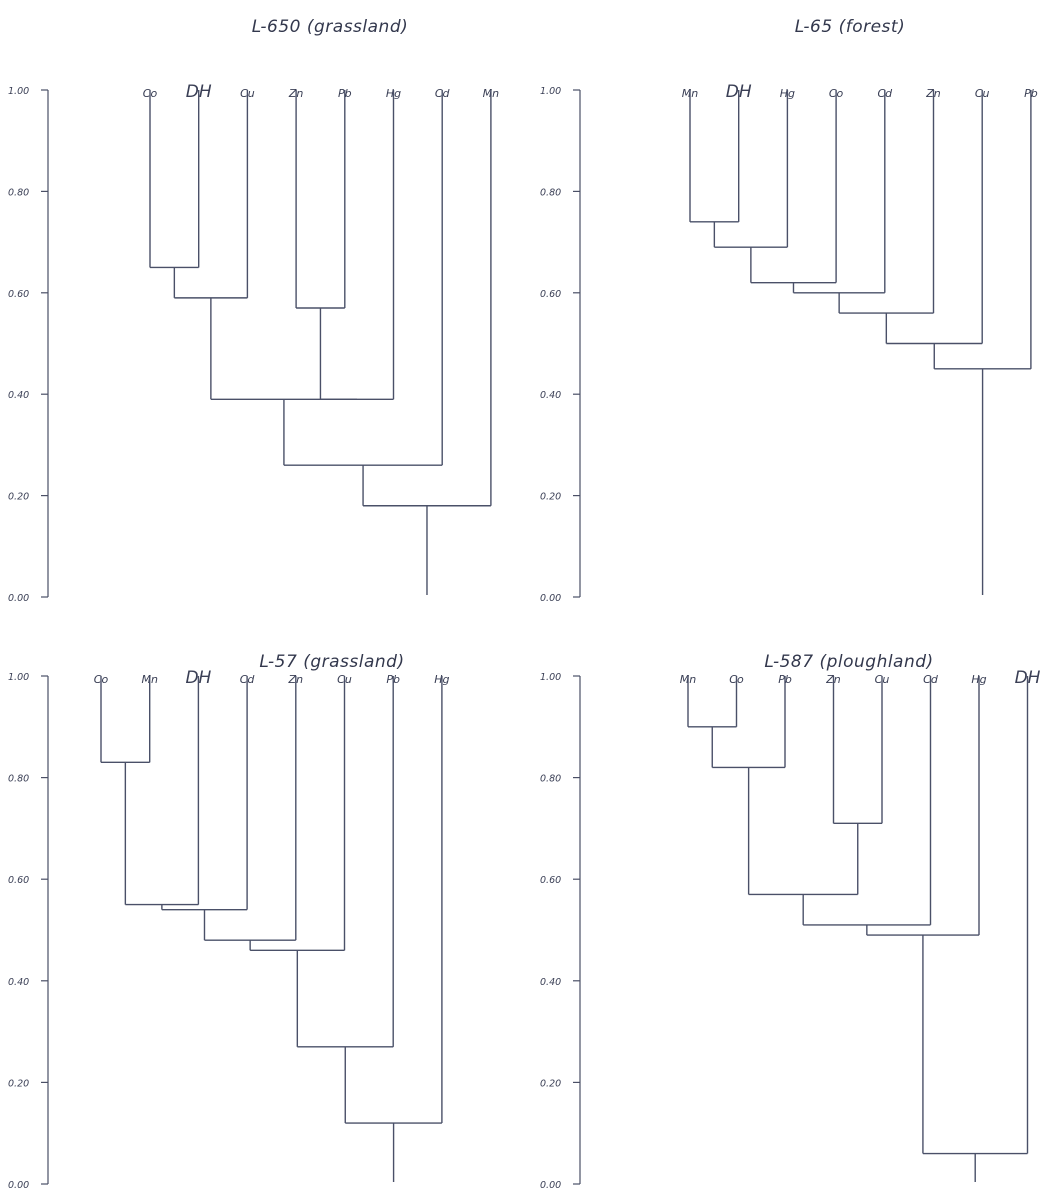 The height and width of the screenshot is (1194, 1045). I want to click on chart-title: L-65 (forest), so click(850, 27).